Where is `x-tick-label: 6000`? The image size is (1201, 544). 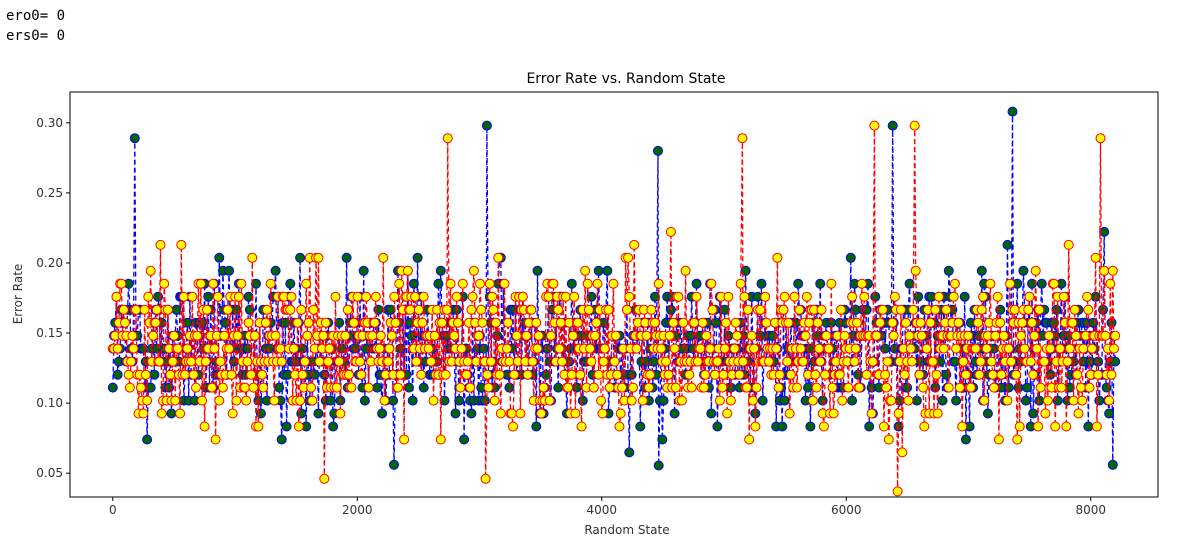 x-tick-label: 6000 is located at coordinates (846, 510).